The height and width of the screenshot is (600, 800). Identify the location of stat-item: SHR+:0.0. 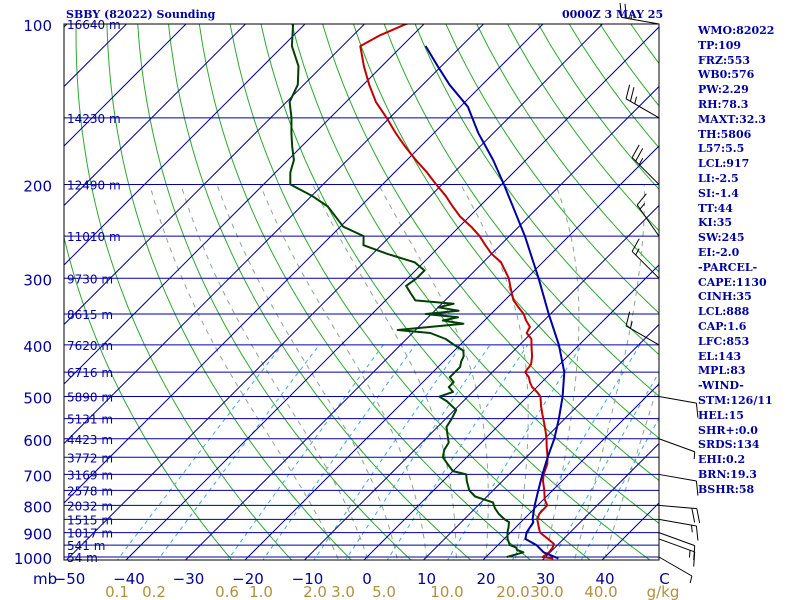
(728, 430).